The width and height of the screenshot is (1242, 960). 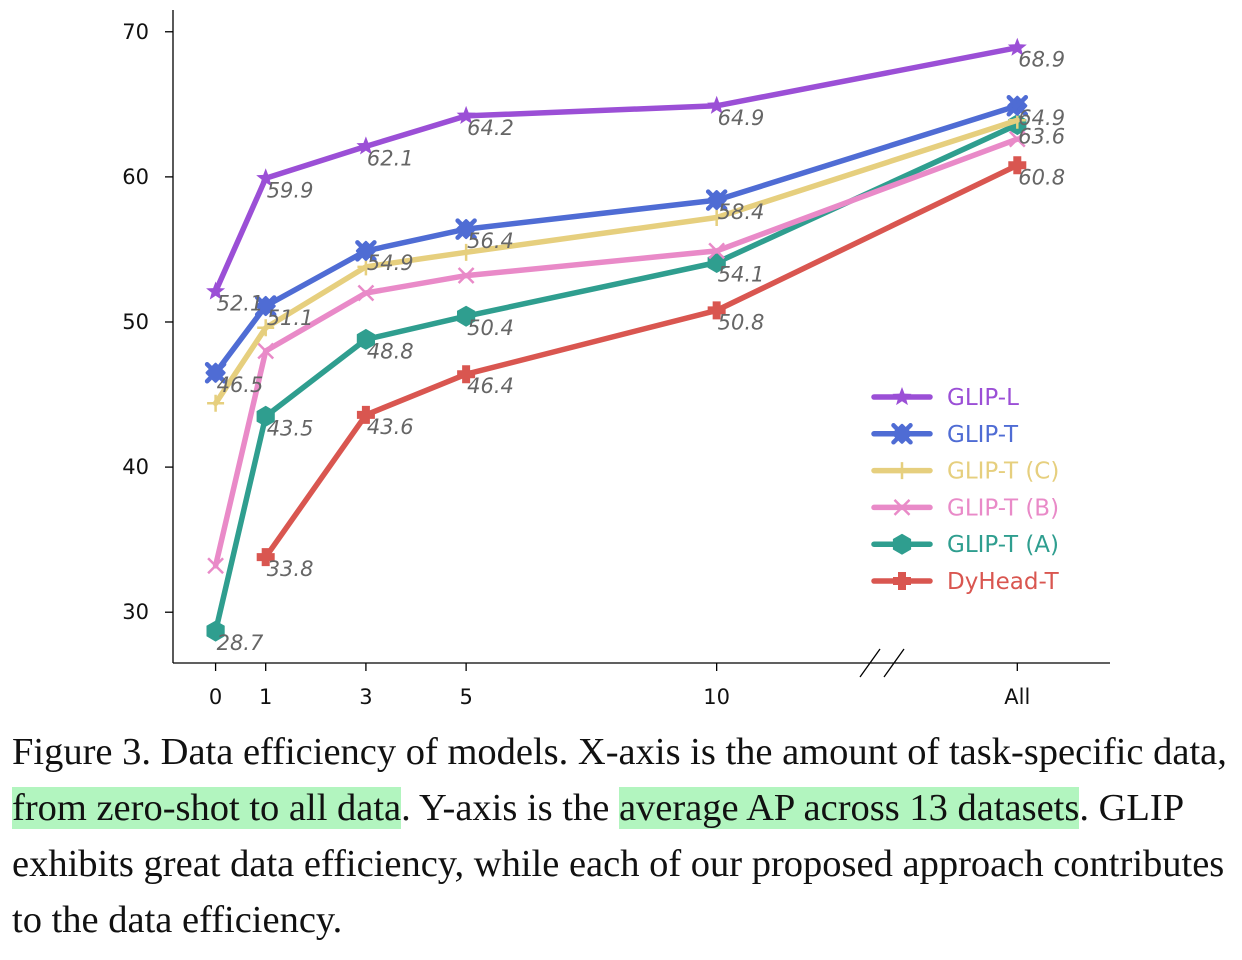 What do you see at coordinates (135, 177) in the screenshot?
I see `y-tick-label: 60` at bounding box center [135, 177].